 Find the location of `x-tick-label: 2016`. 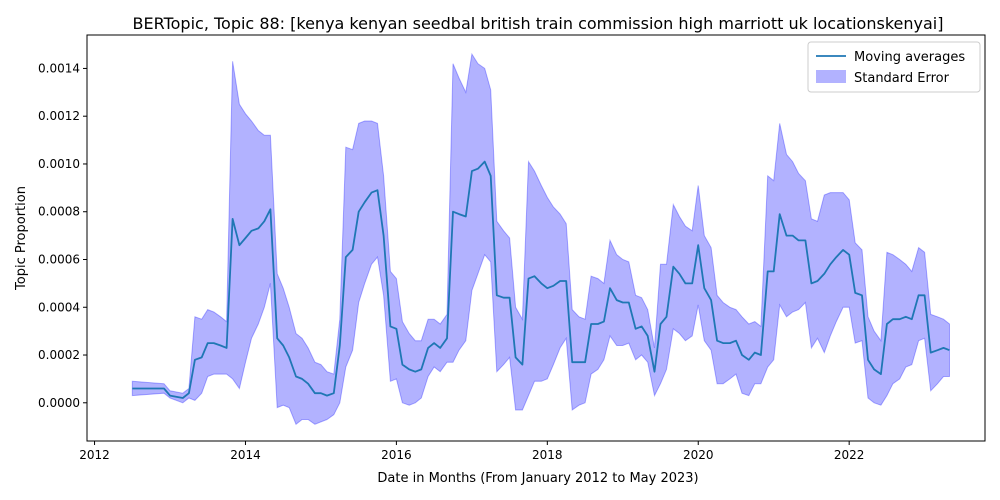

x-tick-label: 2016 is located at coordinates (396, 455).